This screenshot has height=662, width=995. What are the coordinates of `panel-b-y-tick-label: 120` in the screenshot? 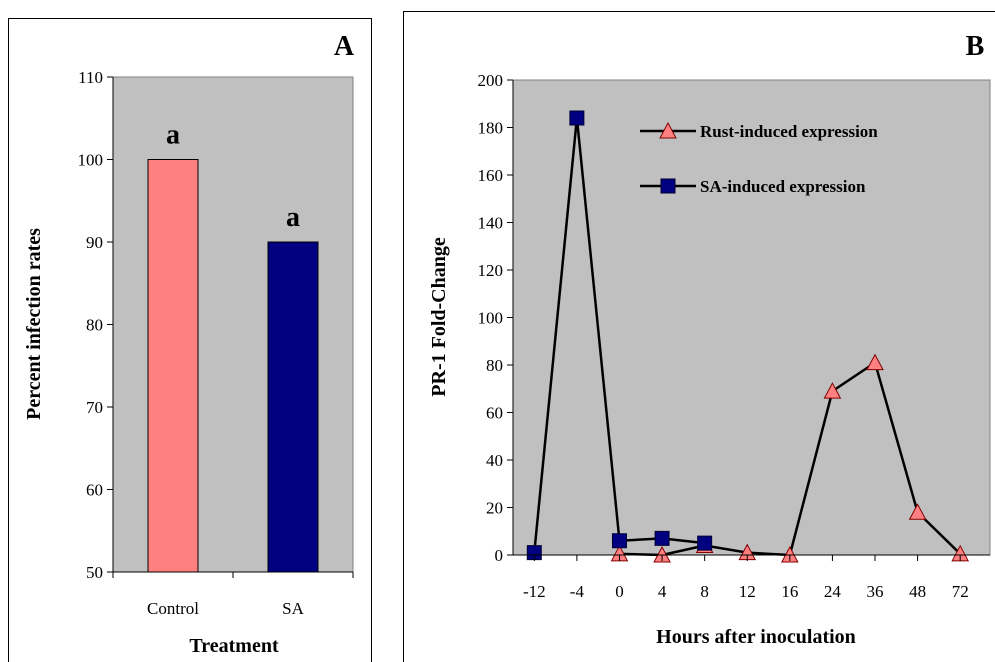 It's located at (491, 270).